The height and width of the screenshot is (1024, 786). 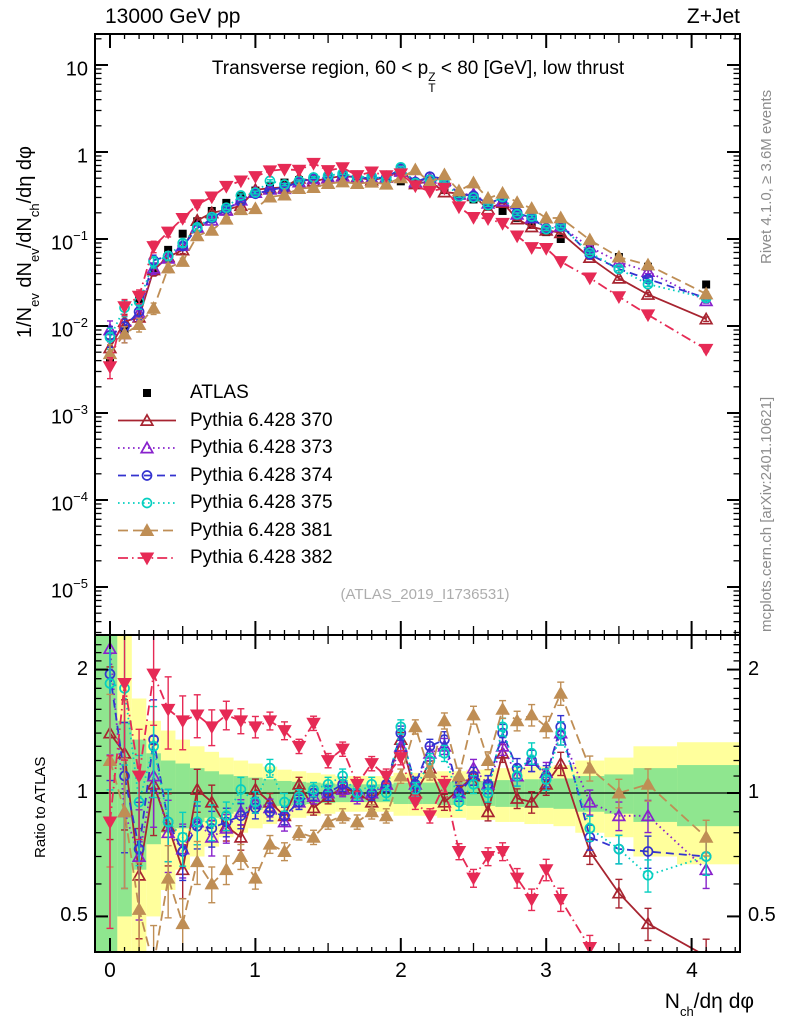 I want to click on beam-energy-label: 13000 GeV pp, so click(x=173, y=16).